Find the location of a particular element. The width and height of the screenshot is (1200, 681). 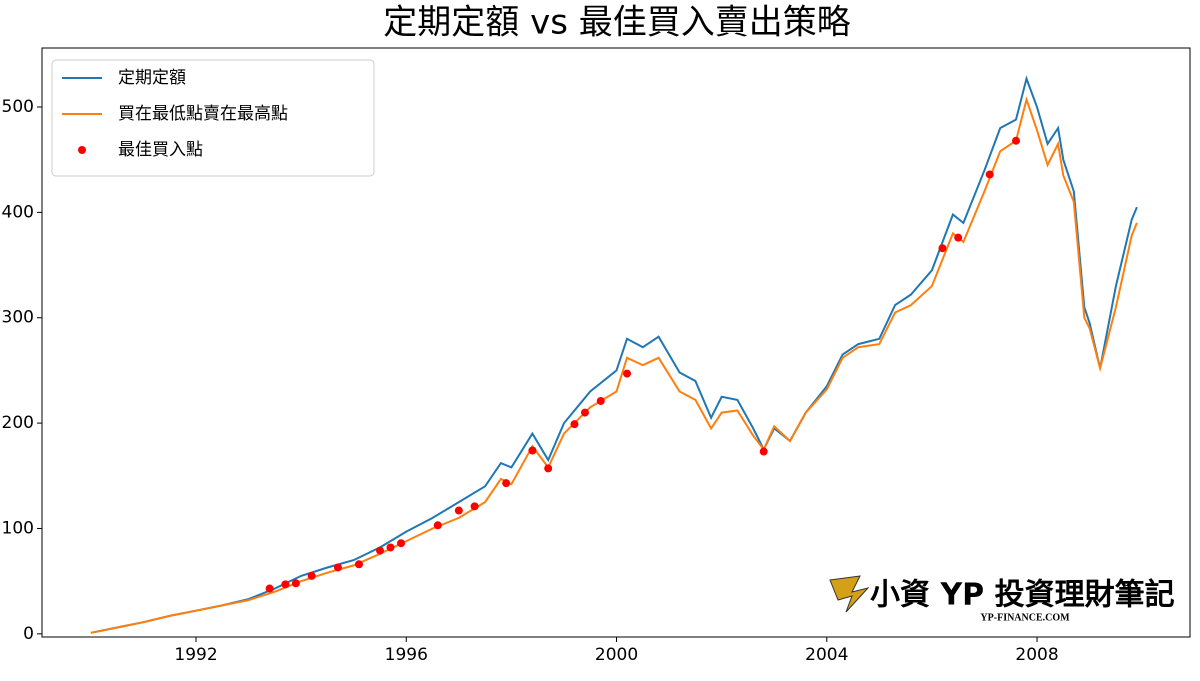

y-tick-label: 200 is located at coordinates (18, 423).